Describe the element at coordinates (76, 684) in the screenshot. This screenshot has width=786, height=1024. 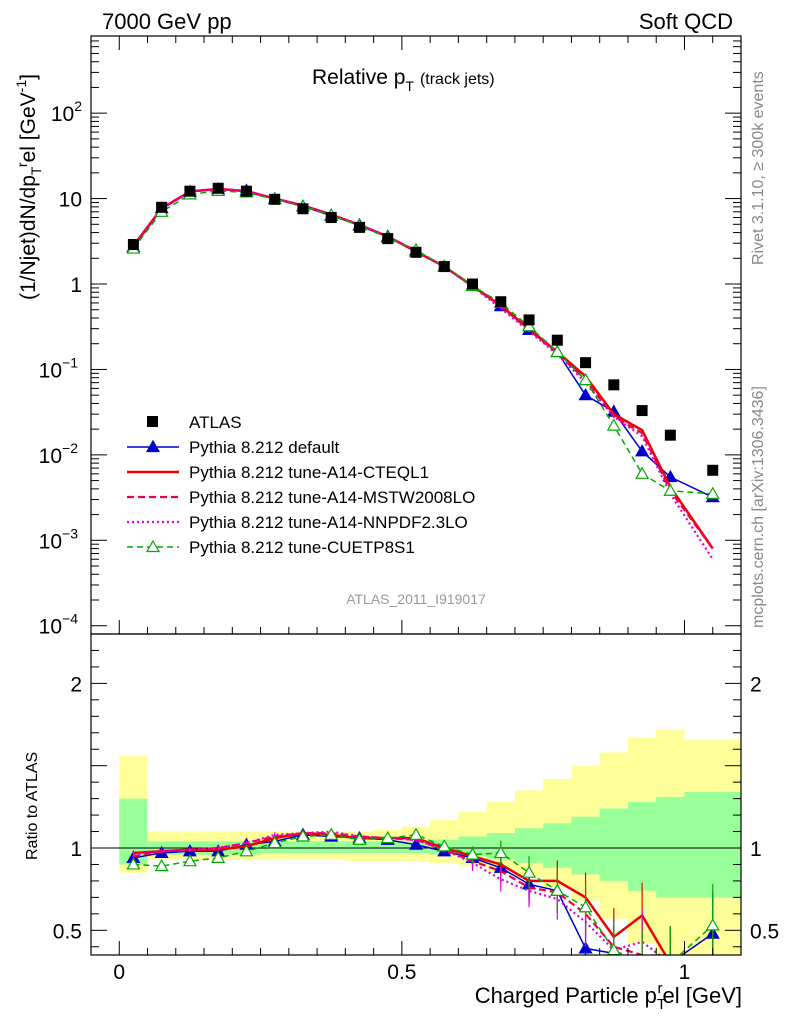
I see `ratio-y-tick-label: 2` at that location.